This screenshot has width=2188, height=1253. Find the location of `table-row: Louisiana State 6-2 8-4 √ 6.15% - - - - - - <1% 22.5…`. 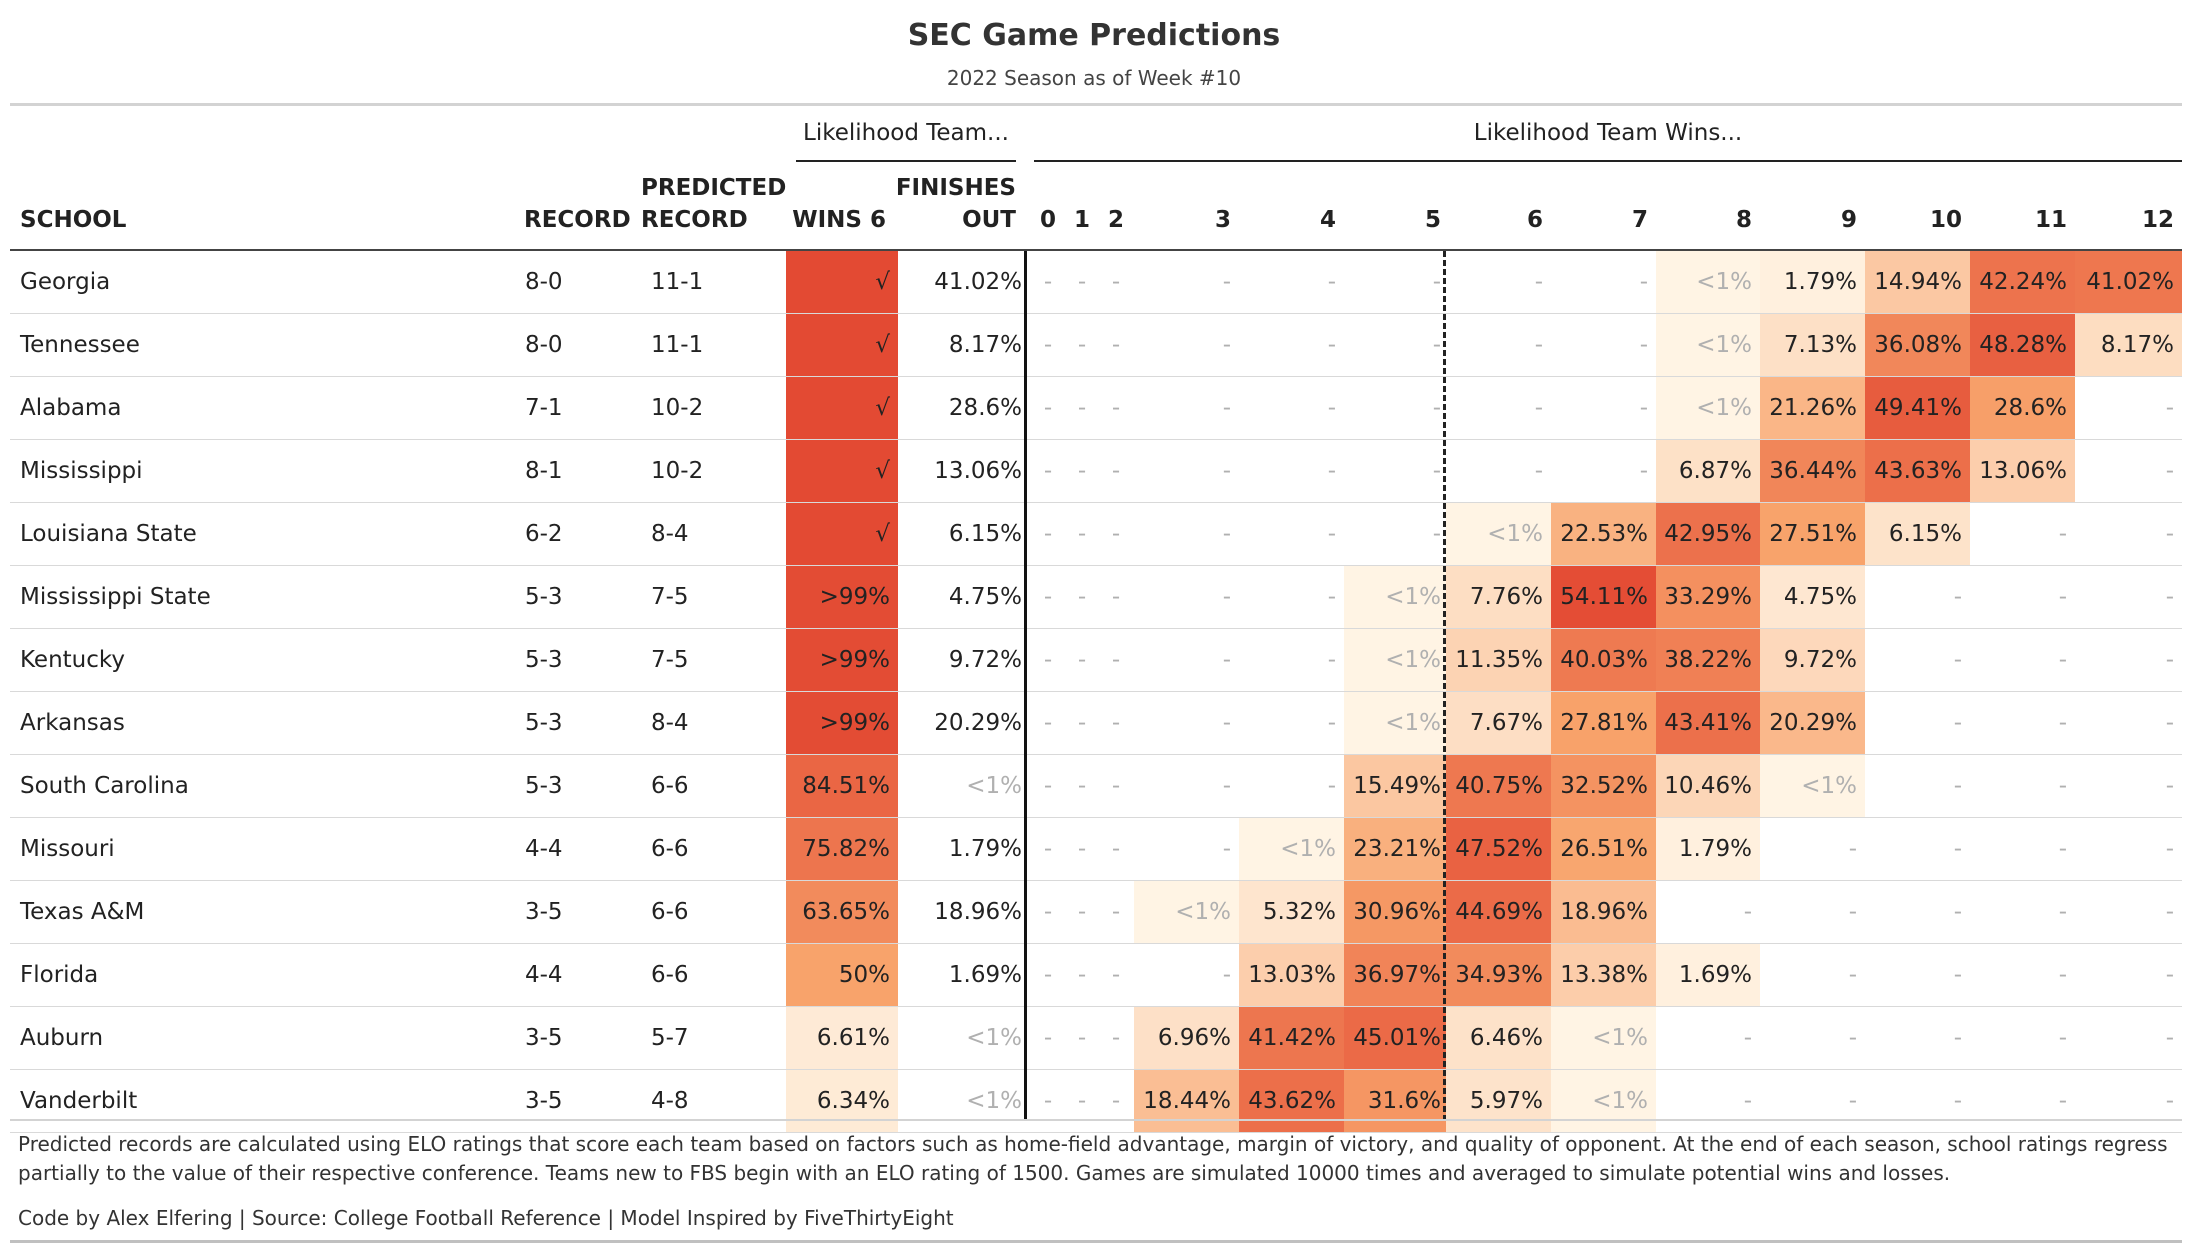

table-row: Louisiana State 6-2 8-4 √ 6.15% - - - - - - <1% 22.5… is located at coordinates (1096, 534).